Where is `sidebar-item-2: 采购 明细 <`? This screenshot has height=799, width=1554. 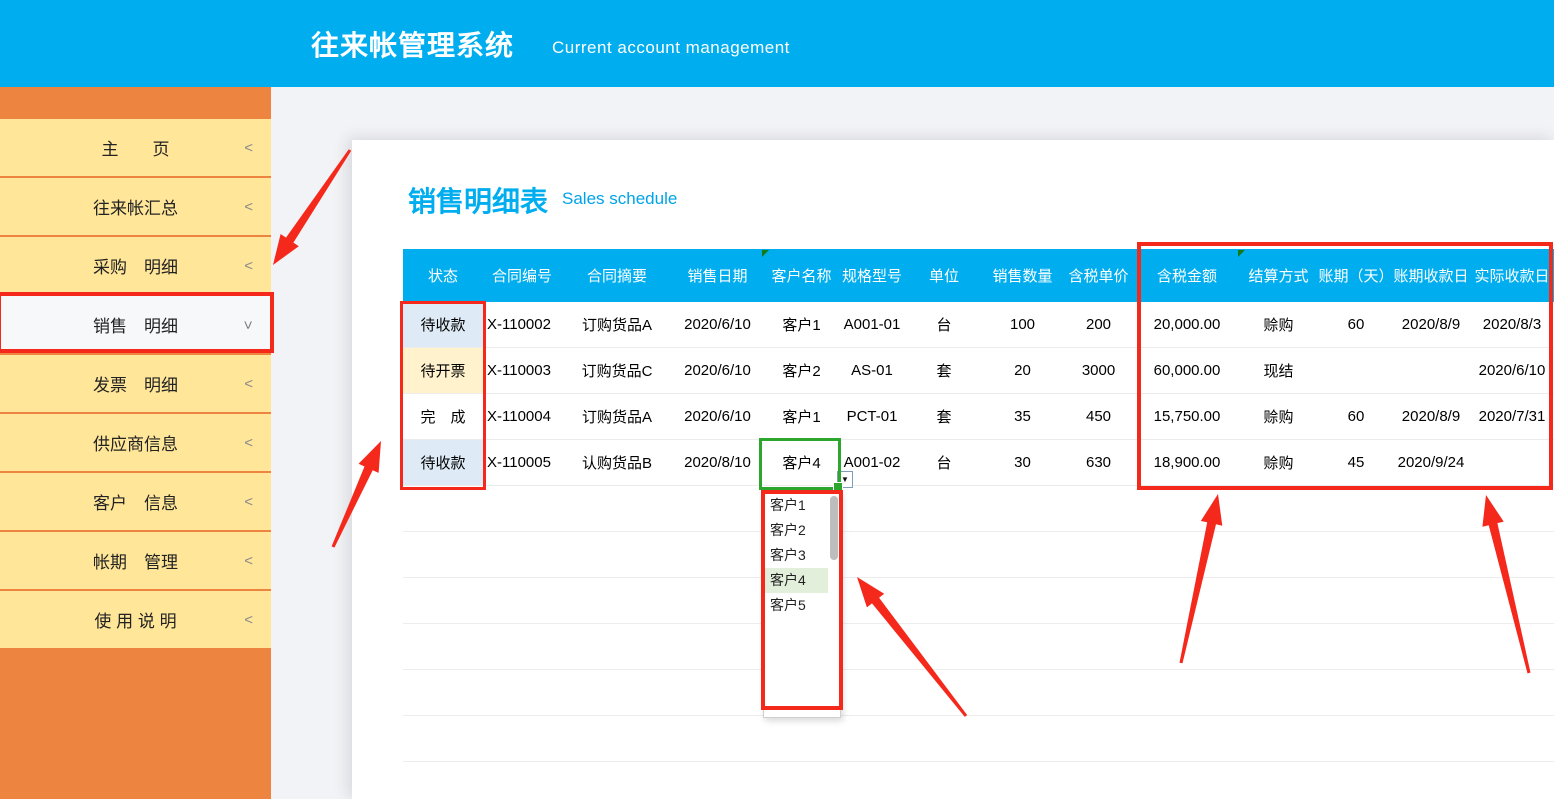
sidebar-item-2: 采购 明细 < is located at coordinates (135, 266).